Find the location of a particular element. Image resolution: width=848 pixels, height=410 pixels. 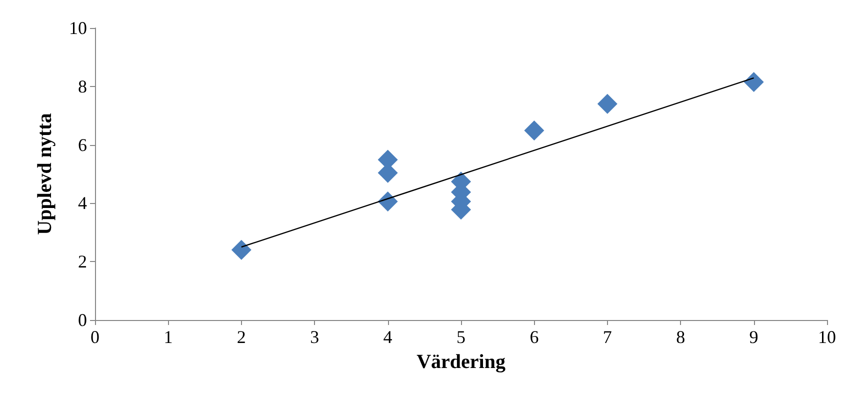

x-tick-label: 8 is located at coordinates (681, 337).